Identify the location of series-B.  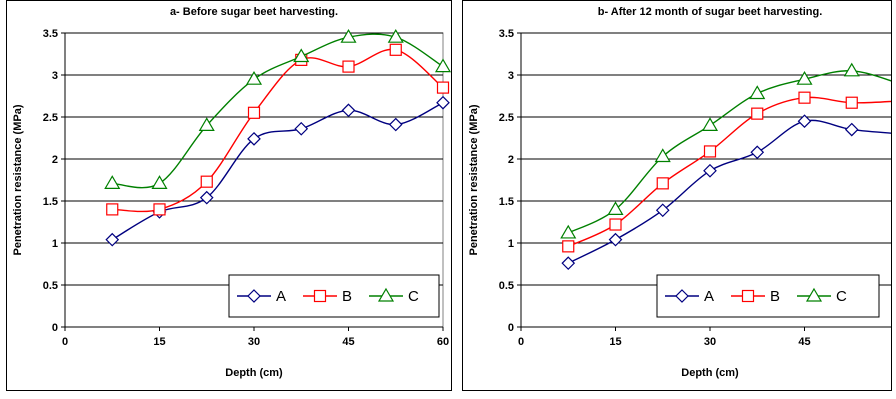
(726, 172).